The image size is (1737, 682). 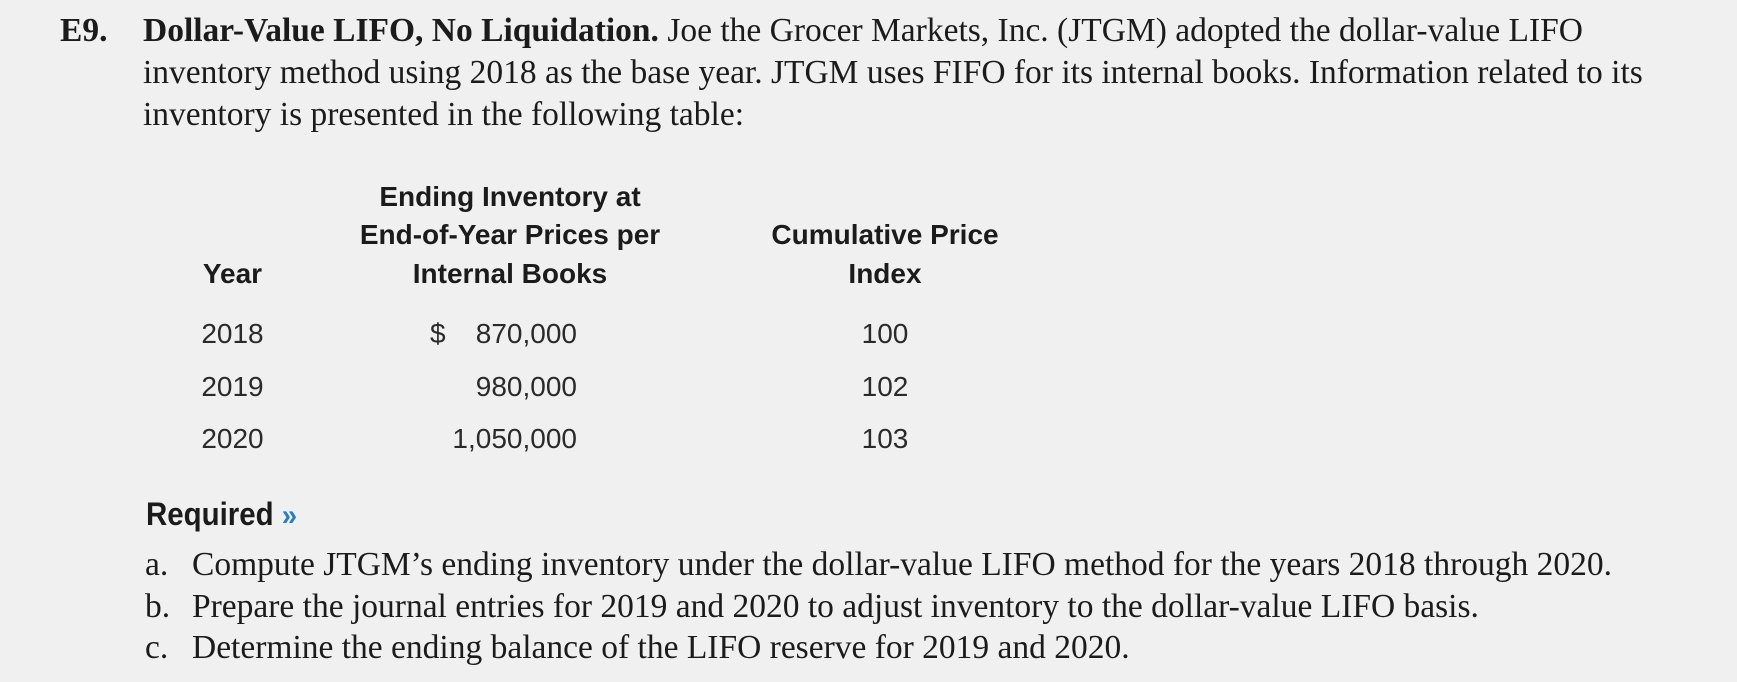 What do you see at coordinates (526, 386) in the screenshot?
I see `row-2019-inventory: 980,000` at bounding box center [526, 386].